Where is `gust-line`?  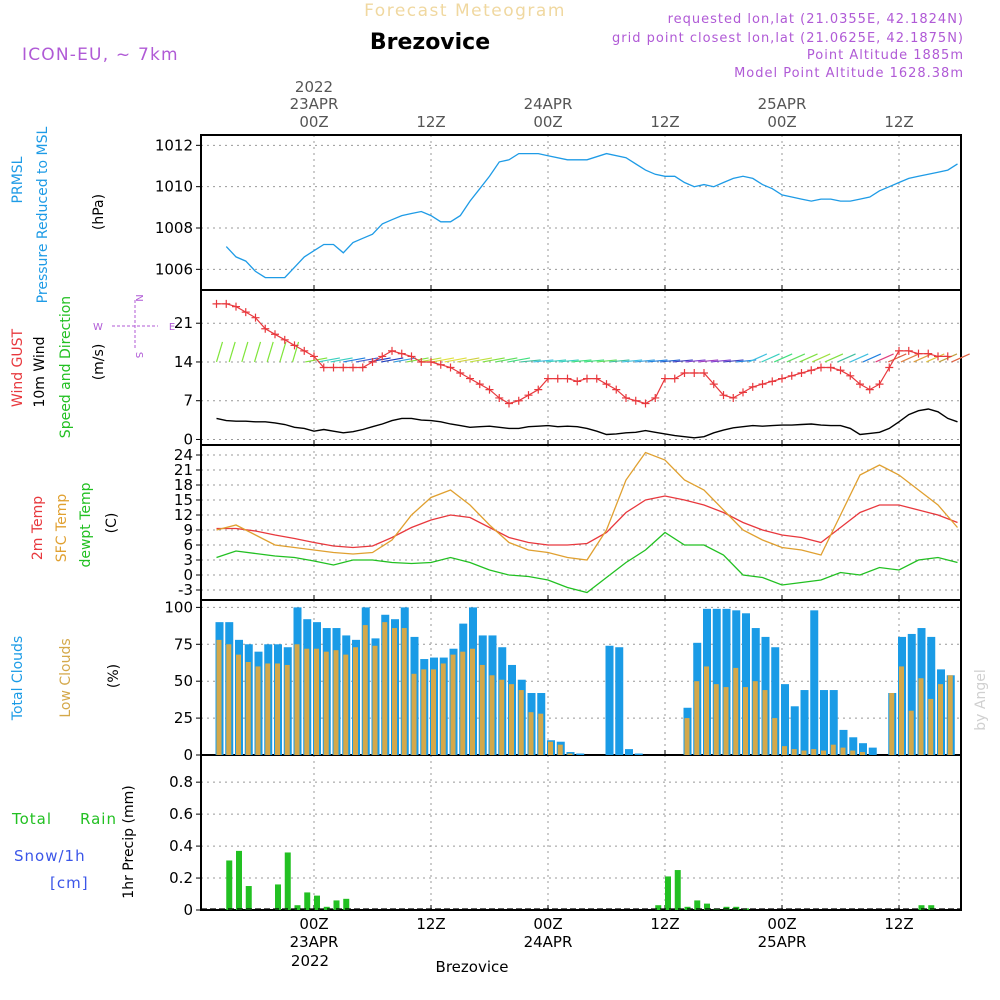 gust-line is located at coordinates (582, 354).